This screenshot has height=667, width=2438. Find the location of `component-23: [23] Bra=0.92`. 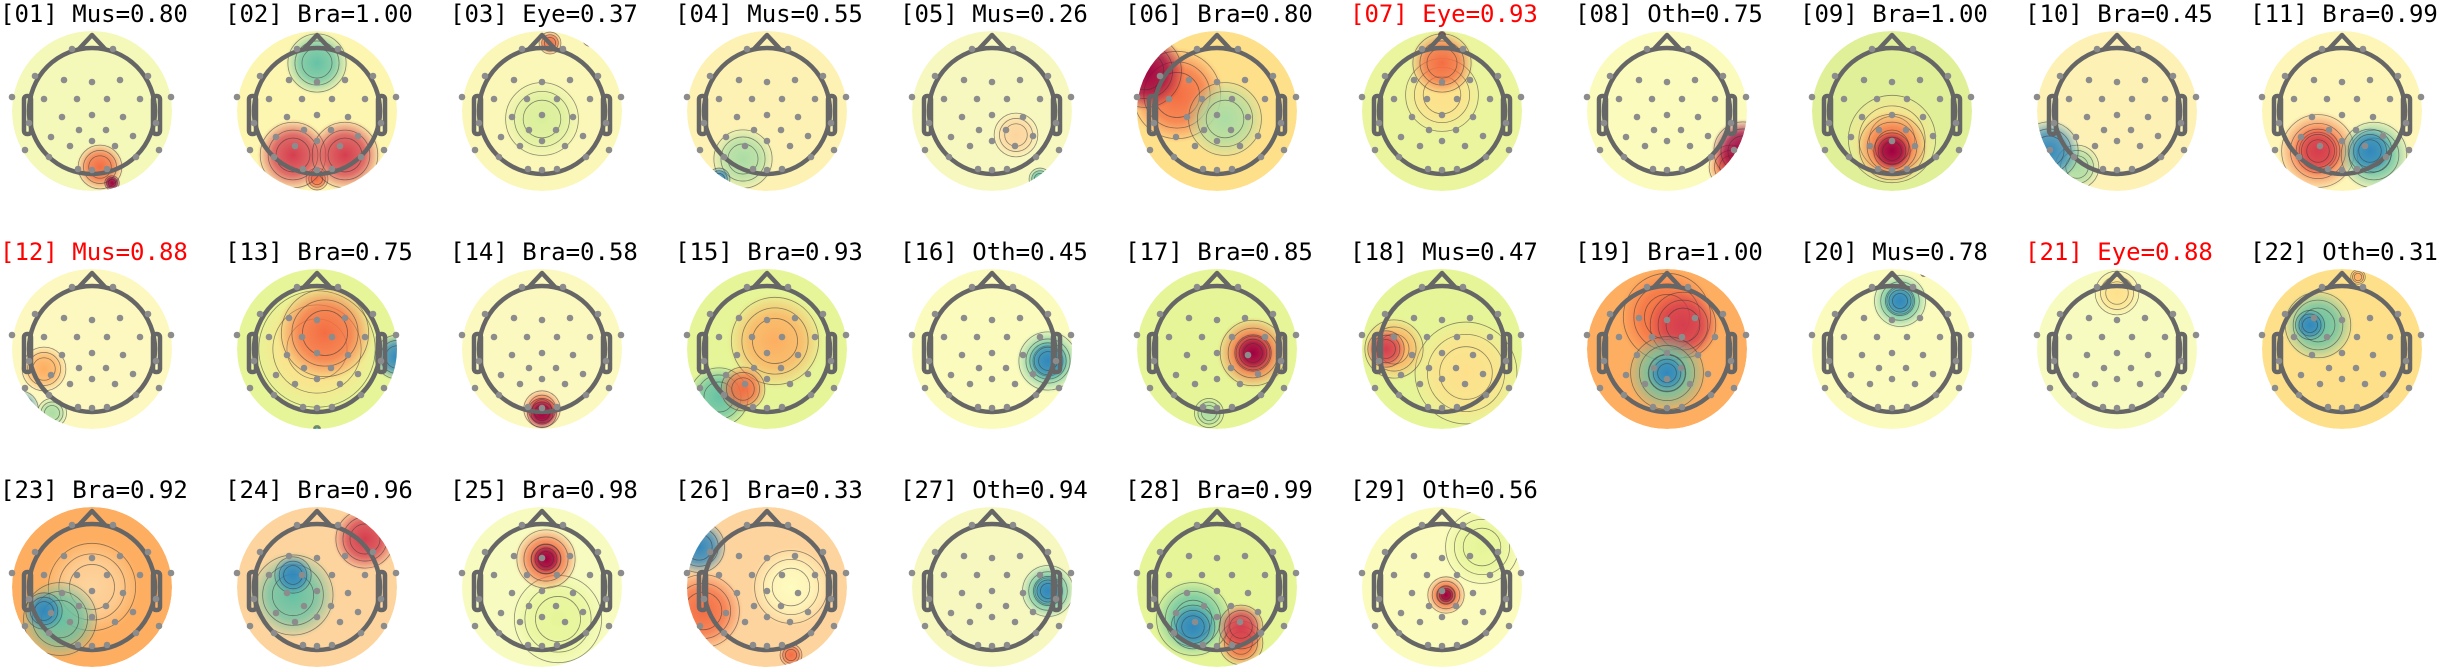

component-23: [23] Bra=0.92 is located at coordinates (94, 571).